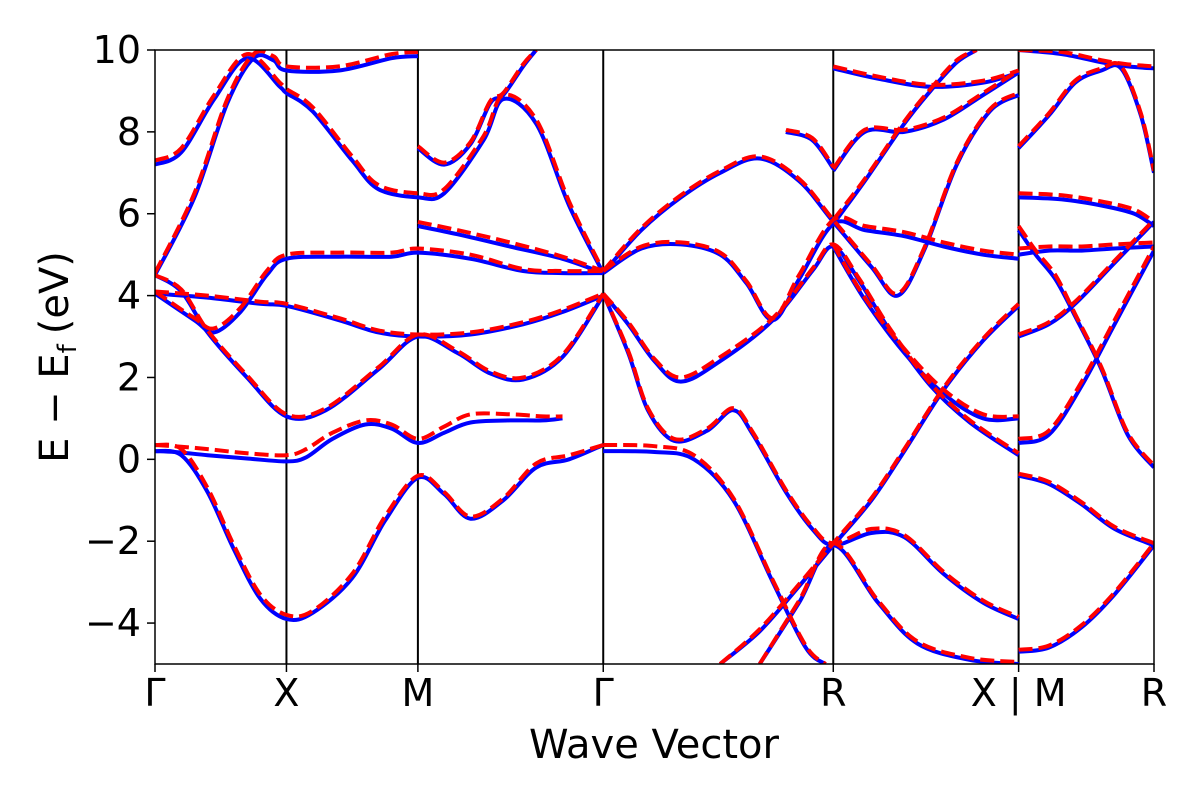 Image resolution: width=1200 pixels, height=800 pixels. I want to click on y-tick-label-1: −2, so click(113, 541).